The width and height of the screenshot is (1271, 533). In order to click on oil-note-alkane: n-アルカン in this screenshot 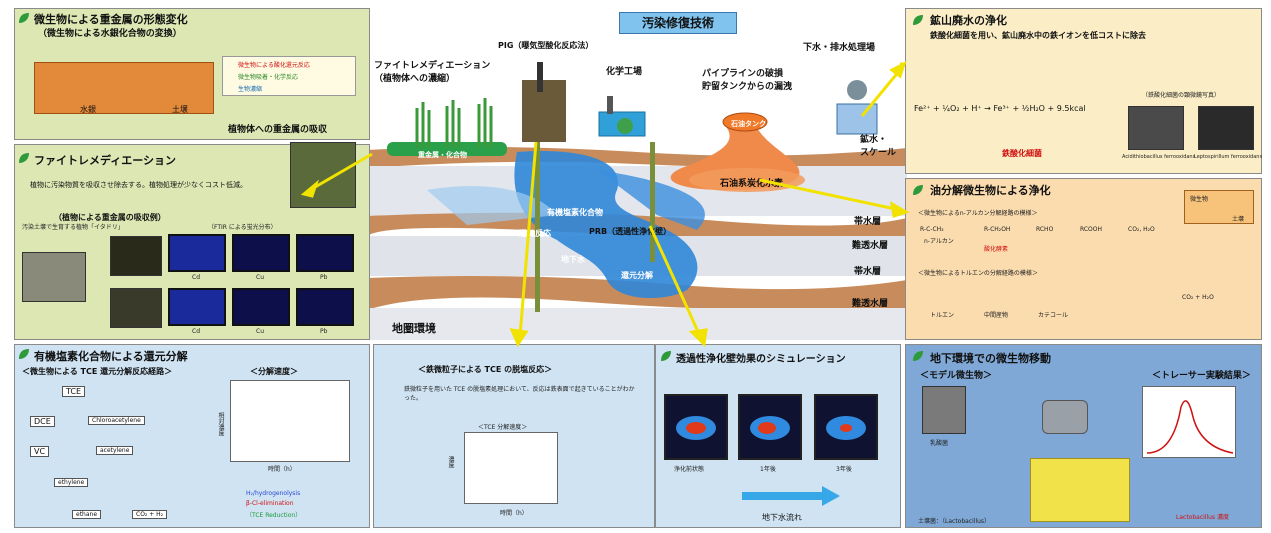, I will do `click(939, 241)`.